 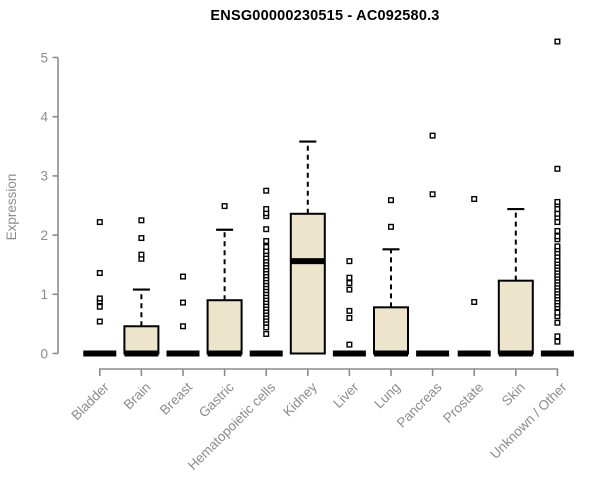 I want to click on x-tick-label-pancreas: Pancreas, so click(x=419, y=404).